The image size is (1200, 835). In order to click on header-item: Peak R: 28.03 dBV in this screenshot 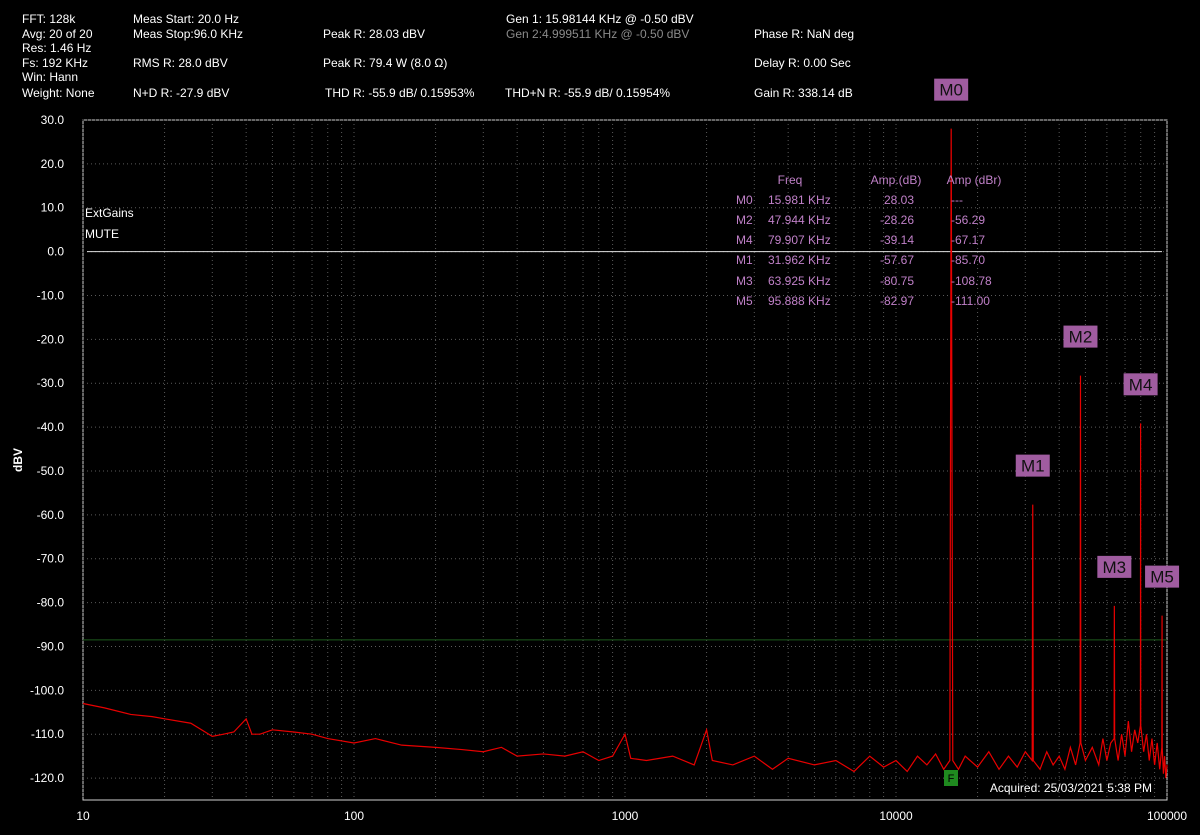, I will do `click(374, 34)`.